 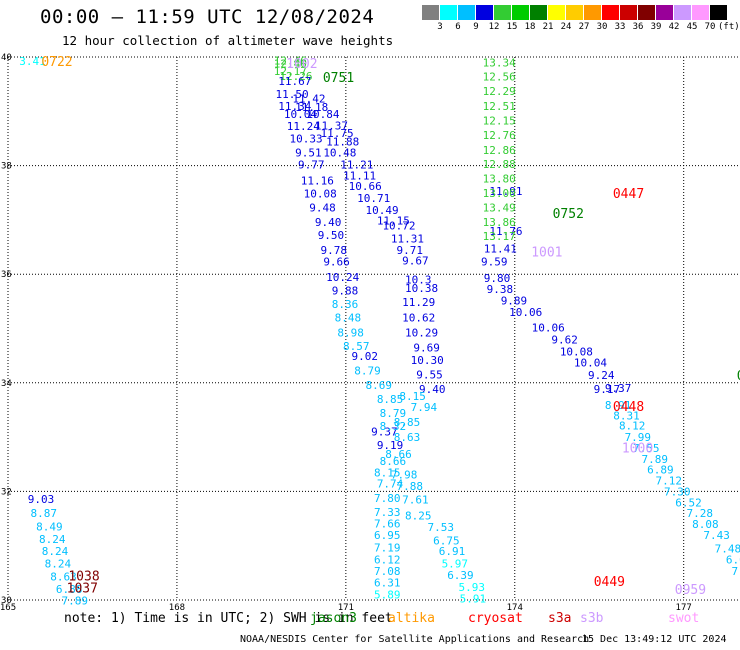 I want to click on wave-height-point: 12.76, so click(x=499, y=135).